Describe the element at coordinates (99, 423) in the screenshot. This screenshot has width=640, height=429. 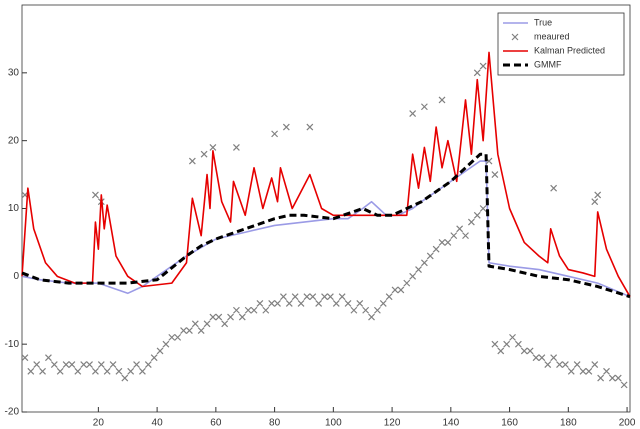
I see `x-tick-label: 20` at that location.